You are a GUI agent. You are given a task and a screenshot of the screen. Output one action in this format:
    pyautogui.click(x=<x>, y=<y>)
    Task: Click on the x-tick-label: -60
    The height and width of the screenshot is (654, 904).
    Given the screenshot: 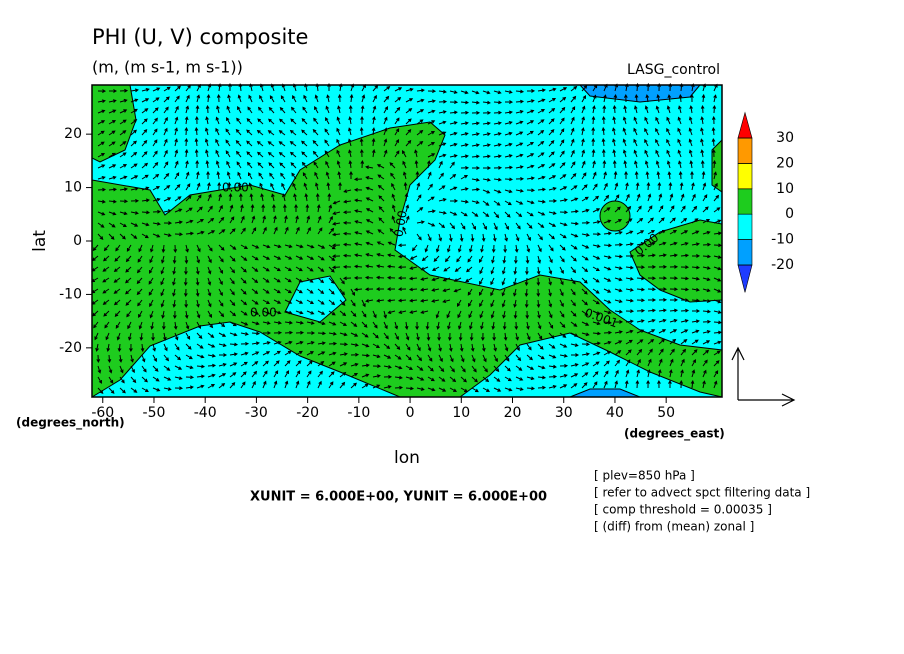 What is the action you would take?
    pyautogui.click(x=102, y=413)
    